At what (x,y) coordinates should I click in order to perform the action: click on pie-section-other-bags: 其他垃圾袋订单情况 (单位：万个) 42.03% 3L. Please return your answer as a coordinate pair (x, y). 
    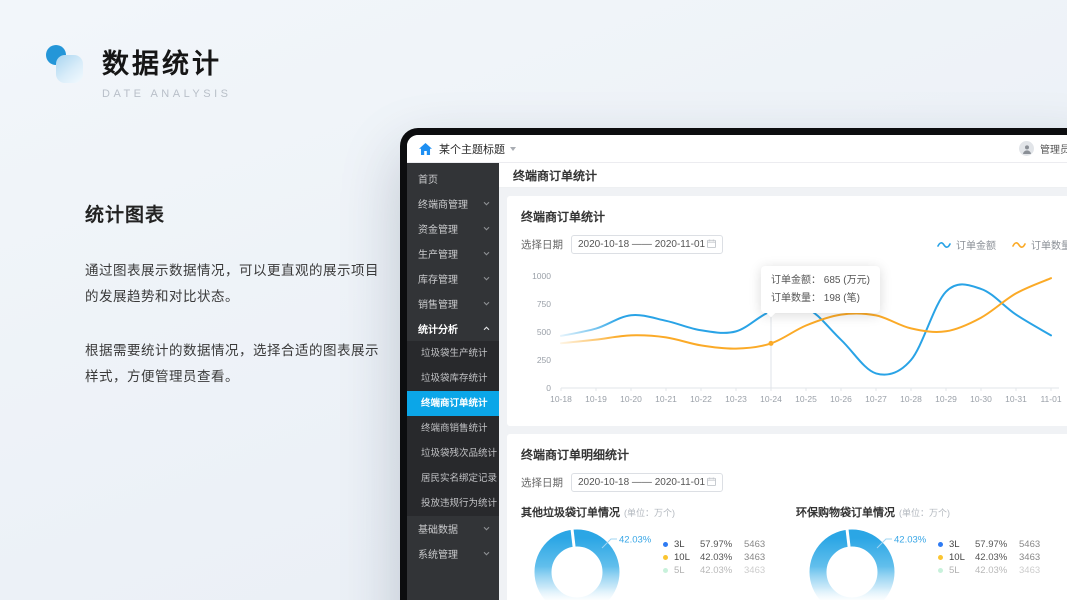
    Looking at the image, I should click on (658, 552).